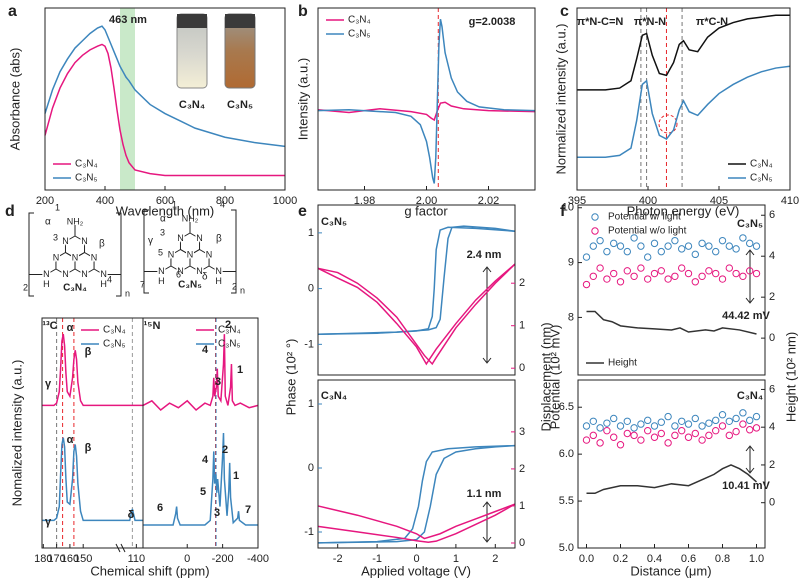 The width and height of the screenshot is (800, 582). Describe the element at coordinates (620, 559) in the screenshot. I see `x-tick-label: 0.2` at that location.